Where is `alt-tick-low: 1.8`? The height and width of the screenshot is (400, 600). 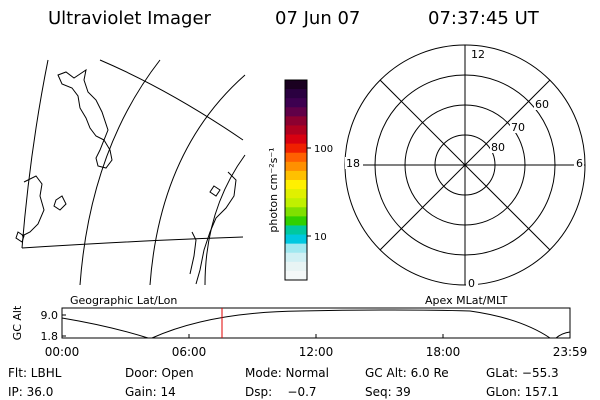 alt-tick-low: 1.8 is located at coordinates (50, 336).